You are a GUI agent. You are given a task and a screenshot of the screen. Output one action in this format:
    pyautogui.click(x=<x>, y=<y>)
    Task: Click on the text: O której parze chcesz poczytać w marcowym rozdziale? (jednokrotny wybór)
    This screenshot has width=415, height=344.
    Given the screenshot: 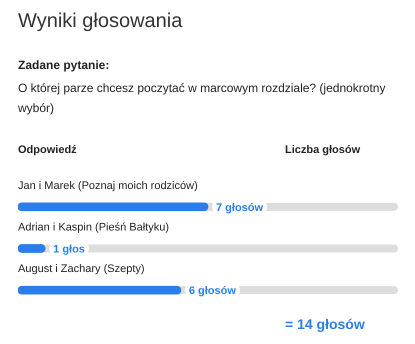 What is the action you would take?
    pyautogui.click(x=202, y=98)
    